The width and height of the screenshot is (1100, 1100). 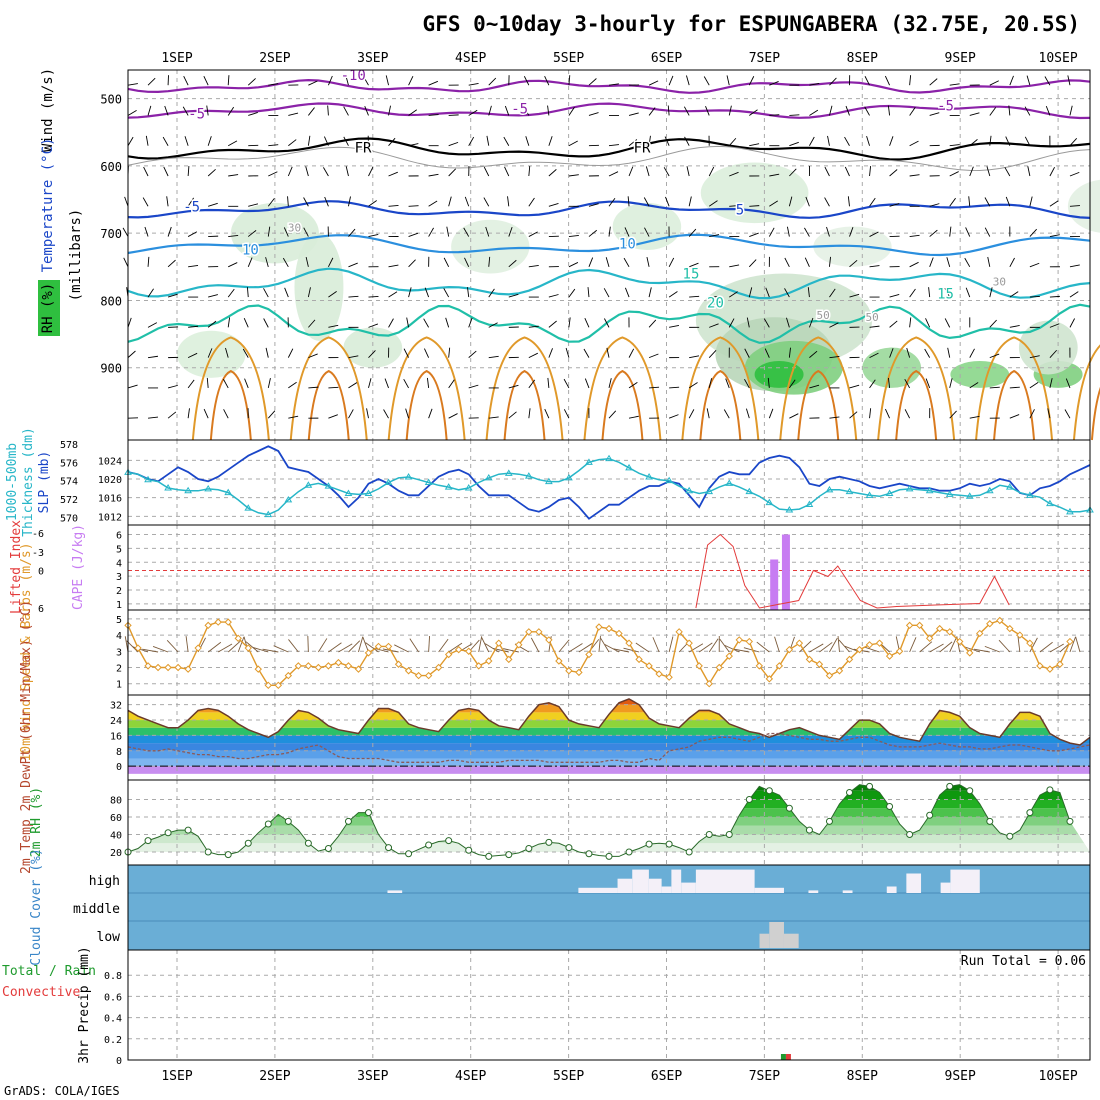 I want to click on contour-label: 30, so click(x=999, y=281).